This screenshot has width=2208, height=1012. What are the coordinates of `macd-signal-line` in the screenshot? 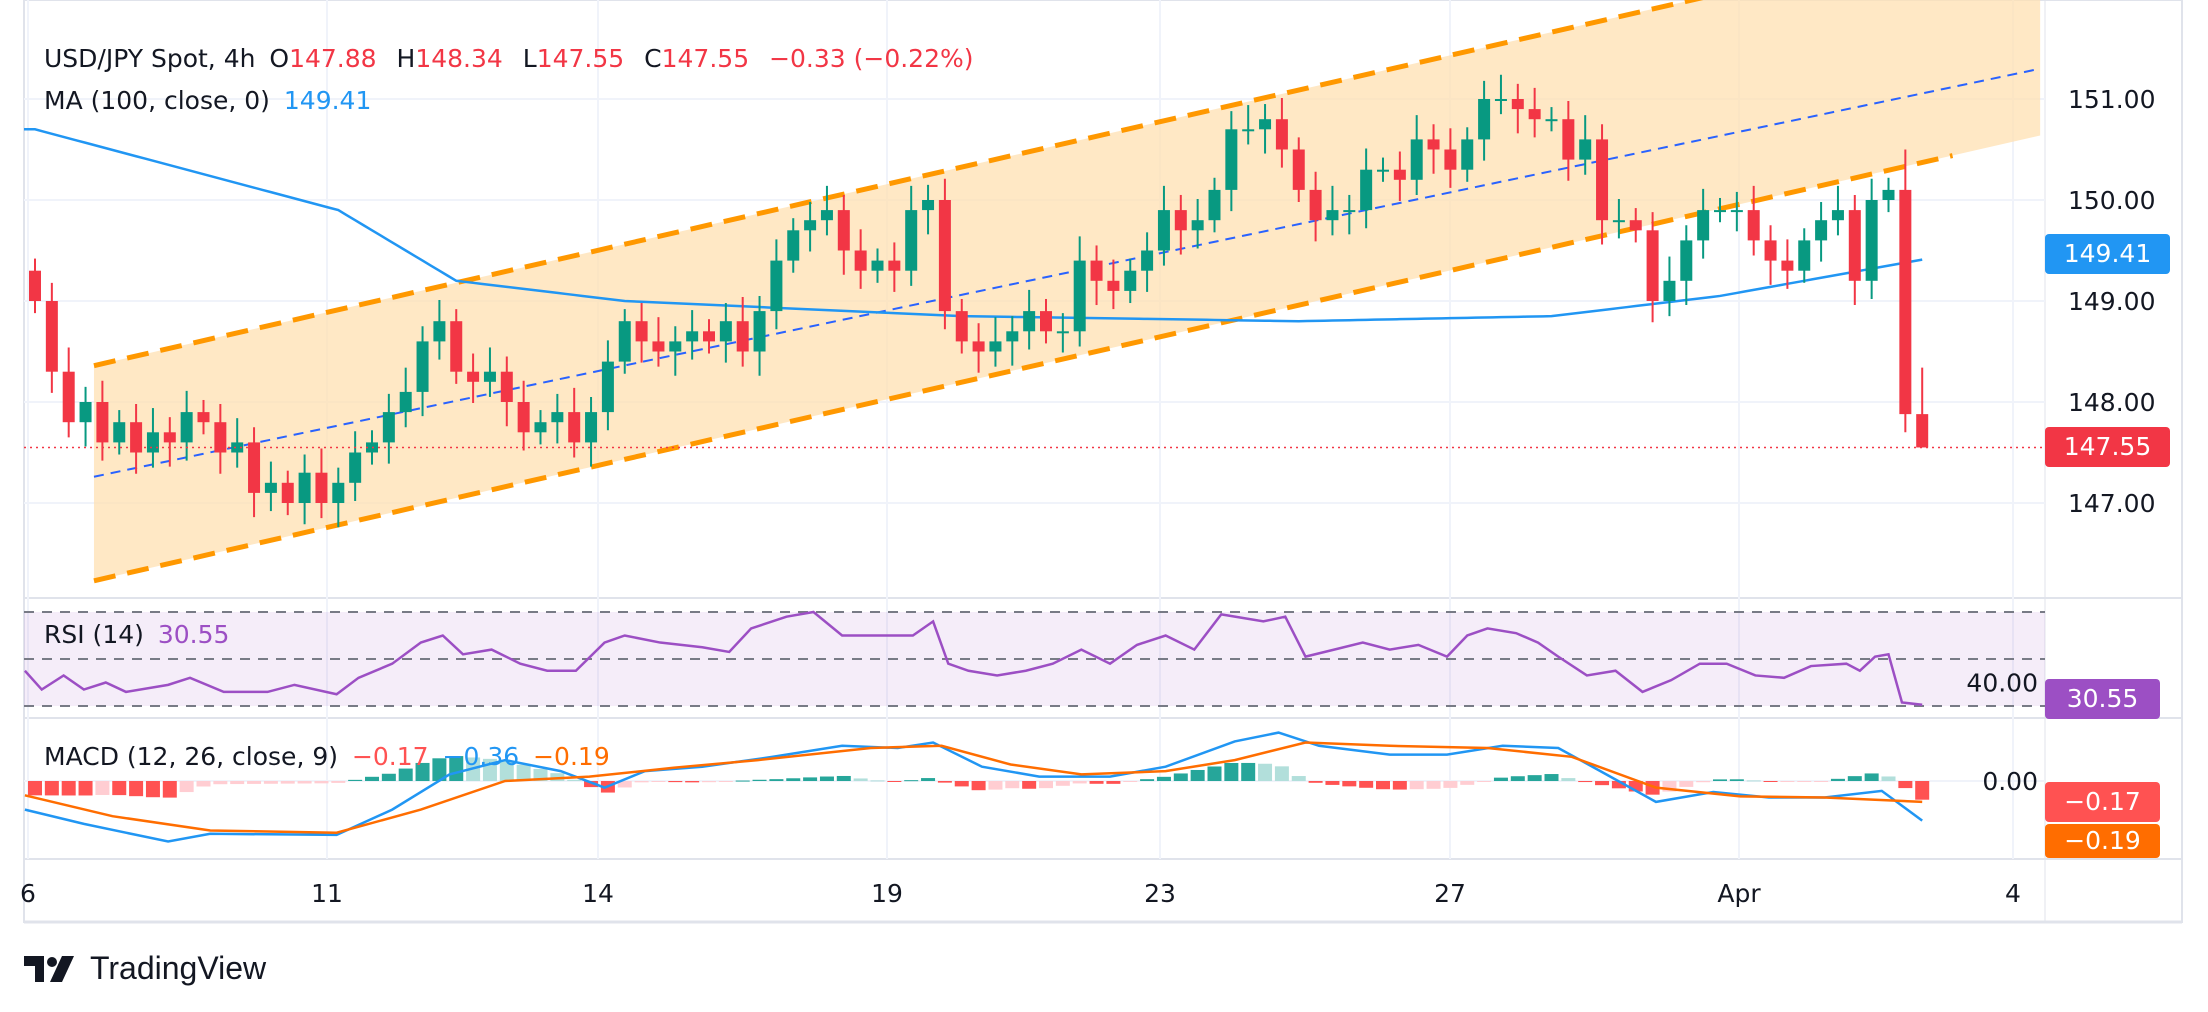 It's located at (973, 787).